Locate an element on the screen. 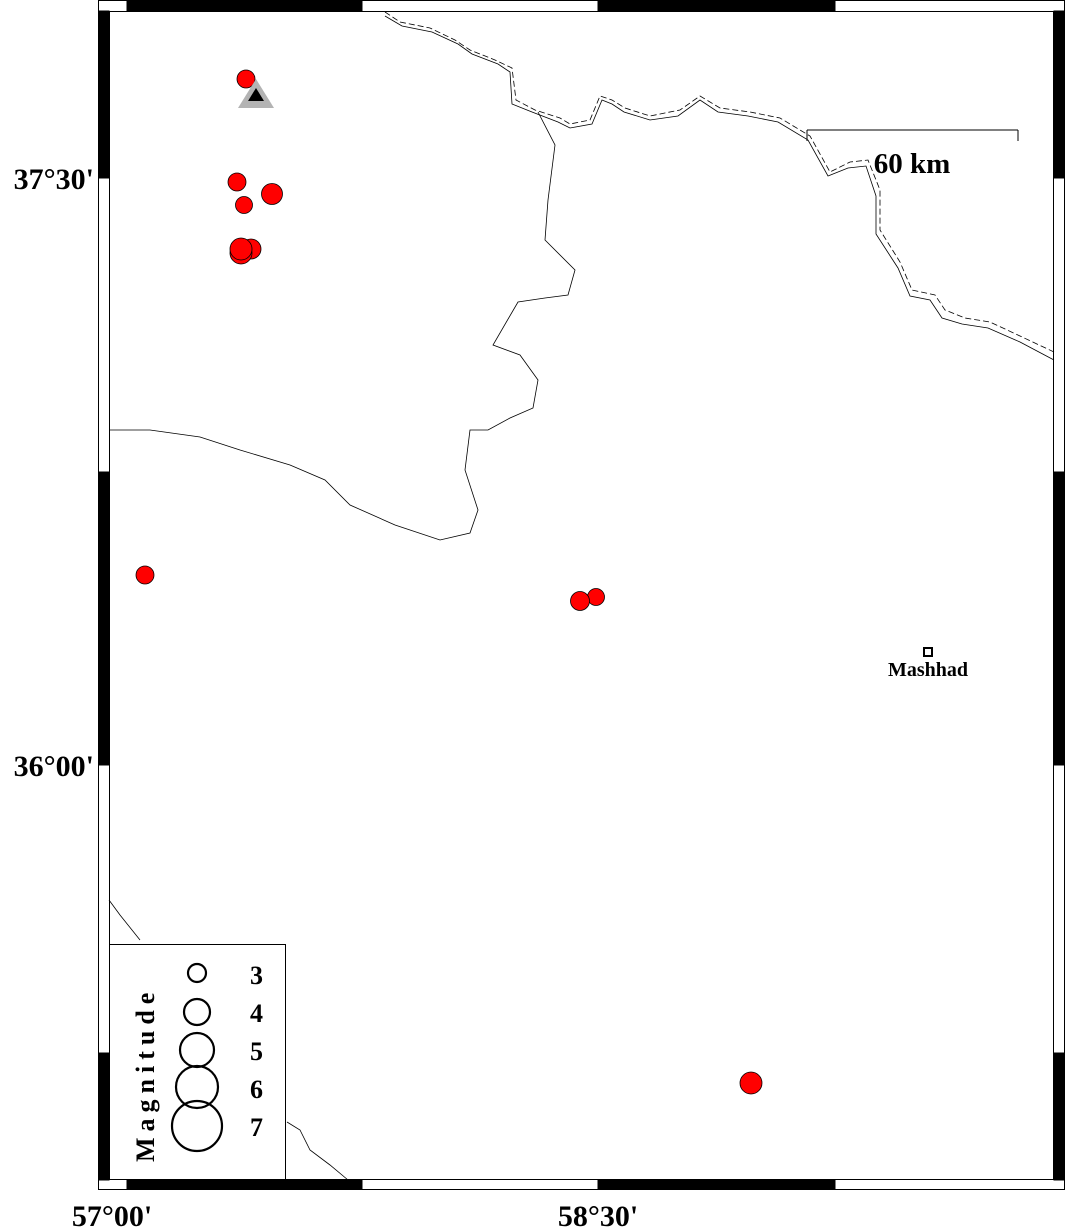  city-label: Mashhad is located at coordinates (928, 670).